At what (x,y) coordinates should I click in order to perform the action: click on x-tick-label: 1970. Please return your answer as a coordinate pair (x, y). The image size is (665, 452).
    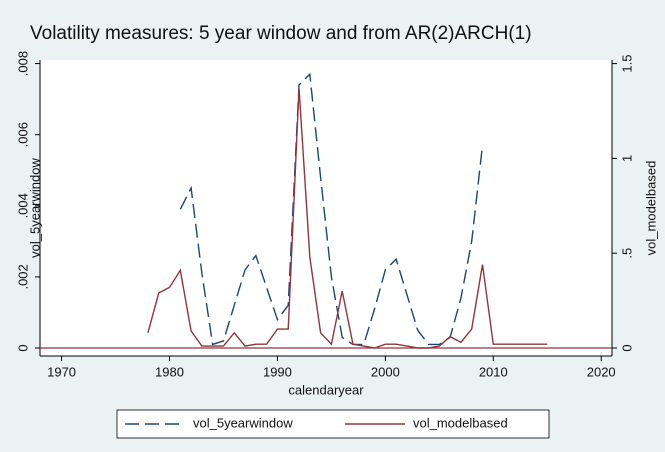
    Looking at the image, I should click on (61, 371).